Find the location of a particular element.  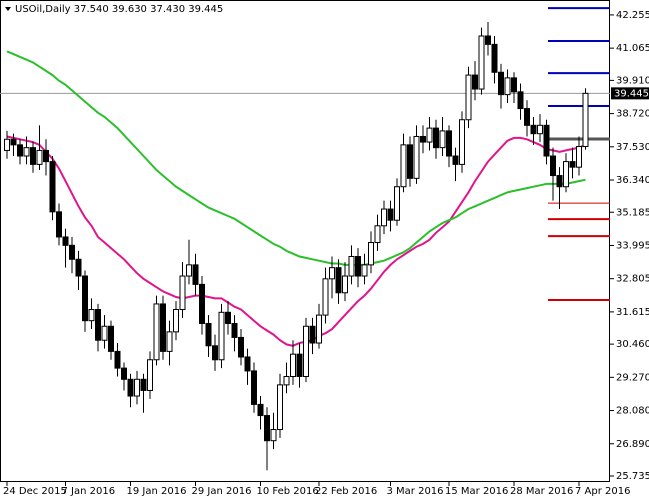

price-label: 39.445 is located at coordinates (631, 93).